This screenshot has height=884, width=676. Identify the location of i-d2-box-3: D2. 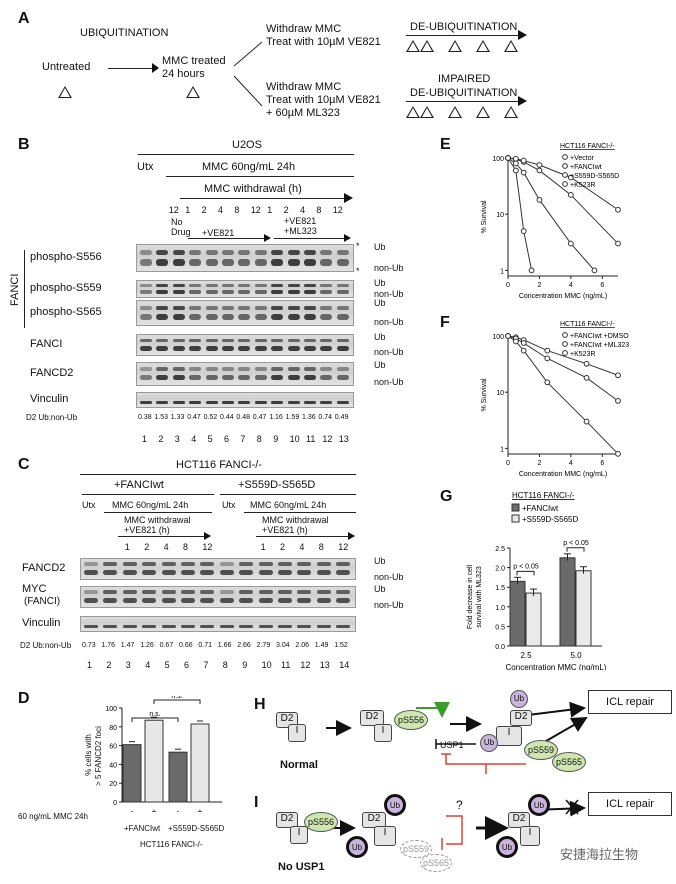
(519, 820).